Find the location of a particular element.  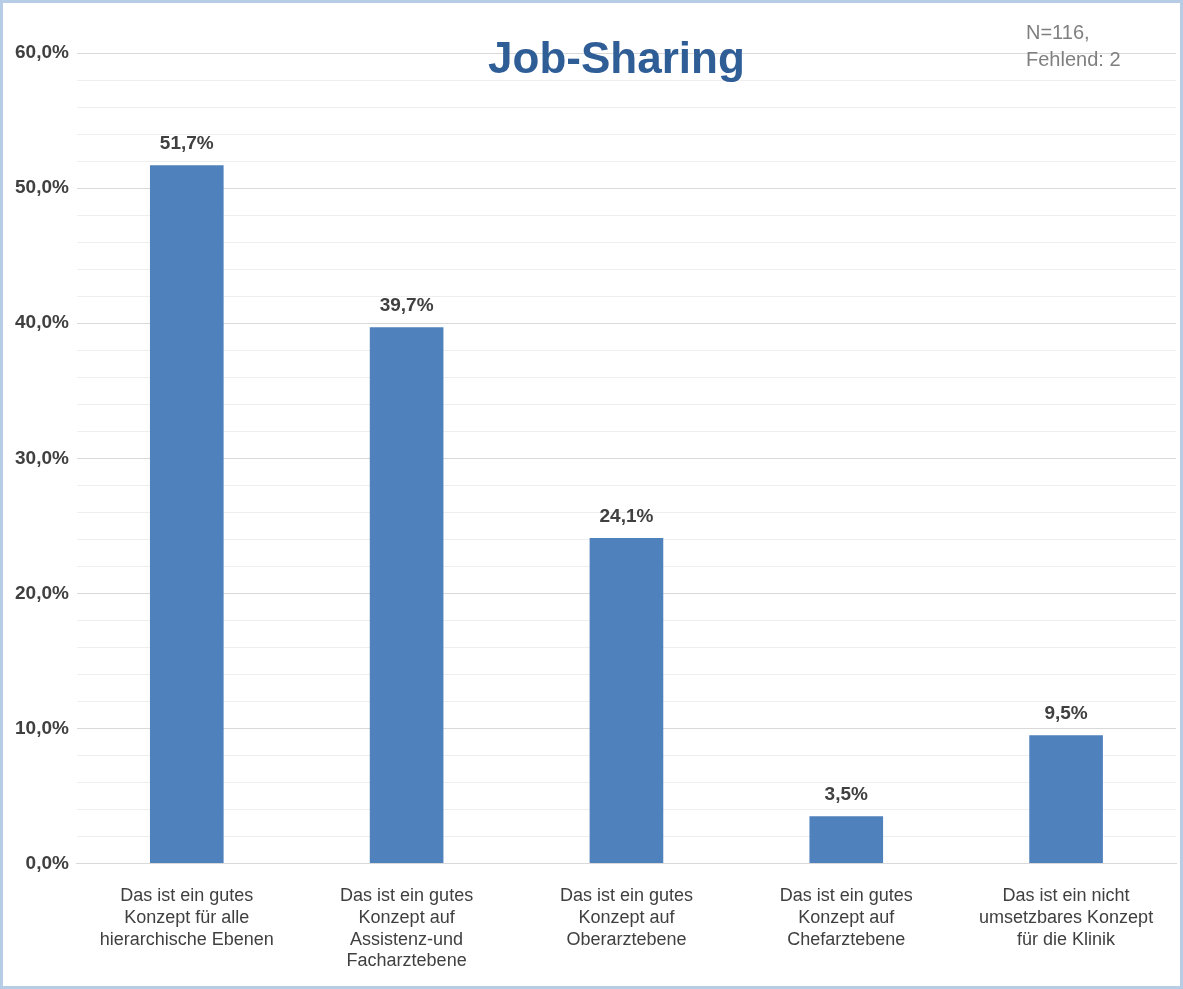

x-tick-label: Das ist ein nicht umsetzbares Konzept für die Klinik is located at coordinates (1066, 917).